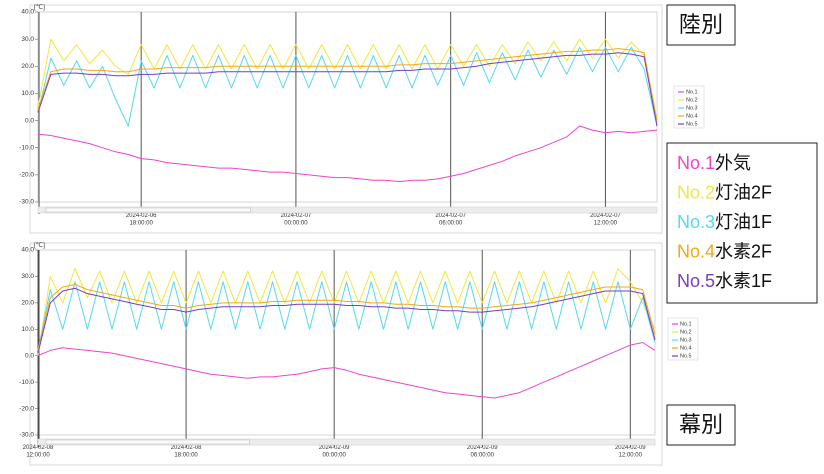 Image resolution: width=824 pixels, height=474 pixels. What do you see at coordinates (482, 452) in the screenshot?
I see `x-tick-label: 2024-02-09 06:00:00` at bounding box center [482, 452].